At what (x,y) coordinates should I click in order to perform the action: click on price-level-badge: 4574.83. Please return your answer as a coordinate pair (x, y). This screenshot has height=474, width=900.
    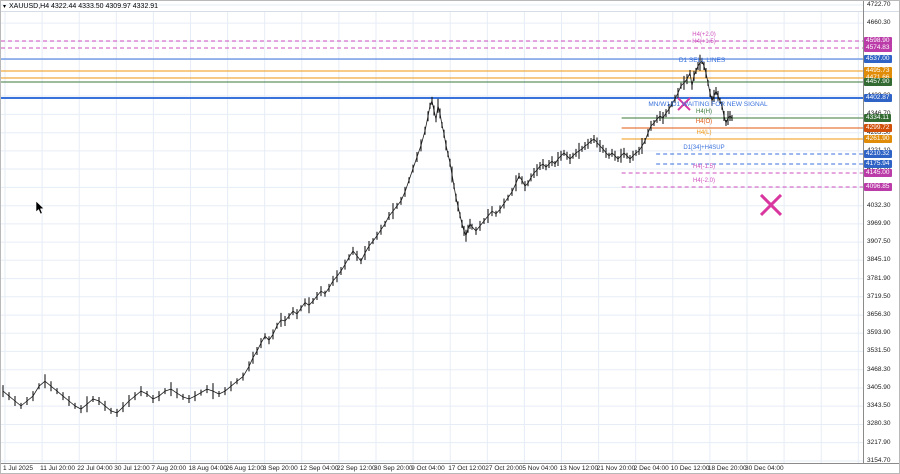
    Looking at the image, I should click on (878, 48).